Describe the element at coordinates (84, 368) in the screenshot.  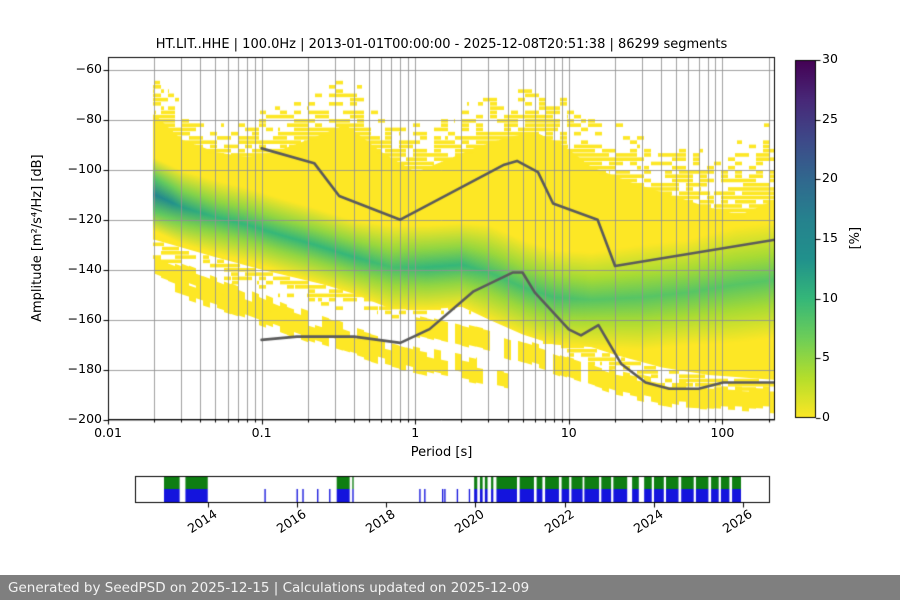
I see `y-tick-label: −180` at that location.